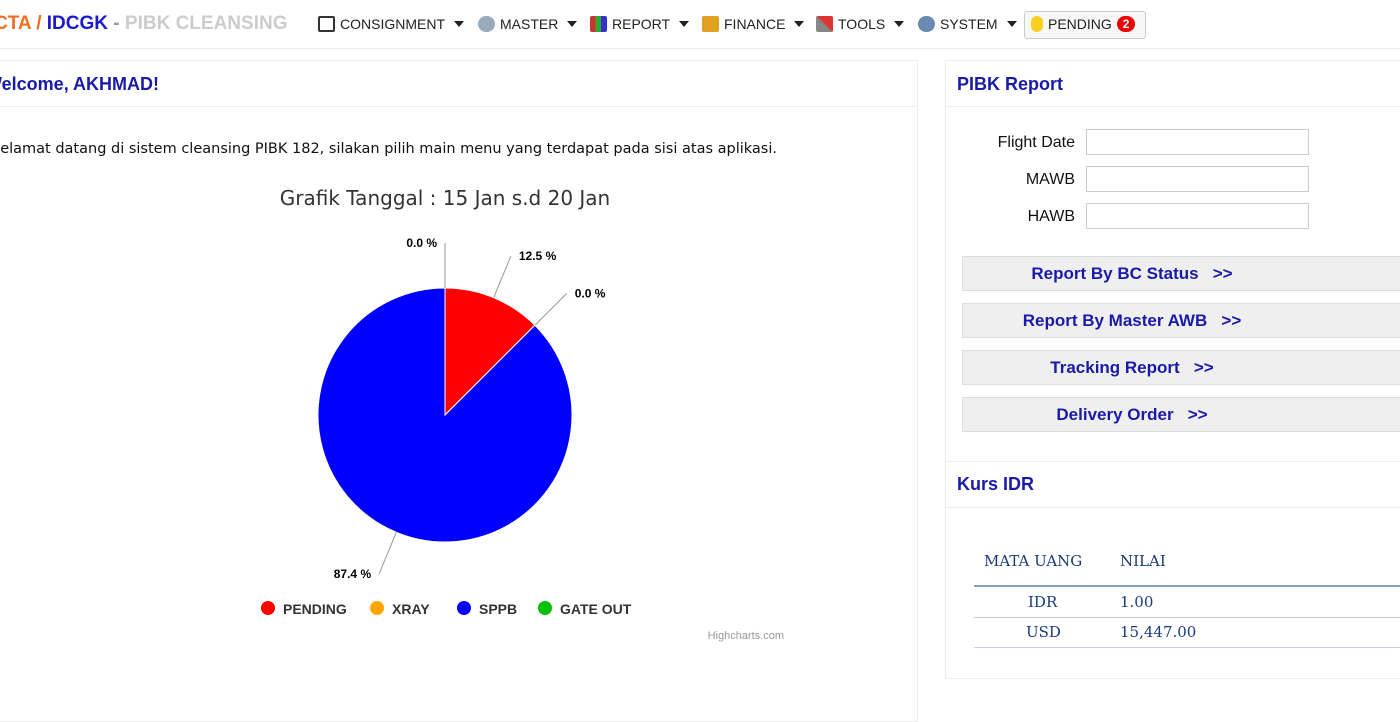 This screenshot has width=1400, height=722. I want to click on menu-item: FINANCE, so click(753, 24).